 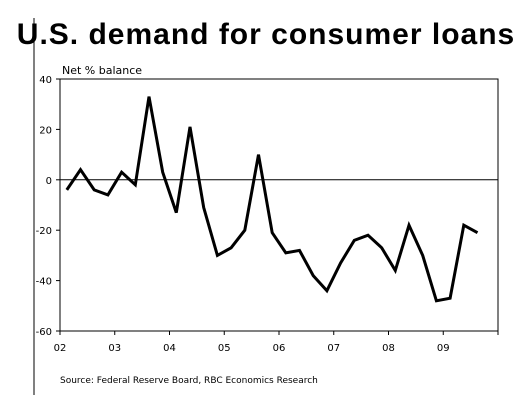 What do you see at coordinates (443, 348) in the screenshot?
I see `x-tick-label: 09` at bounding box center [443, 348].